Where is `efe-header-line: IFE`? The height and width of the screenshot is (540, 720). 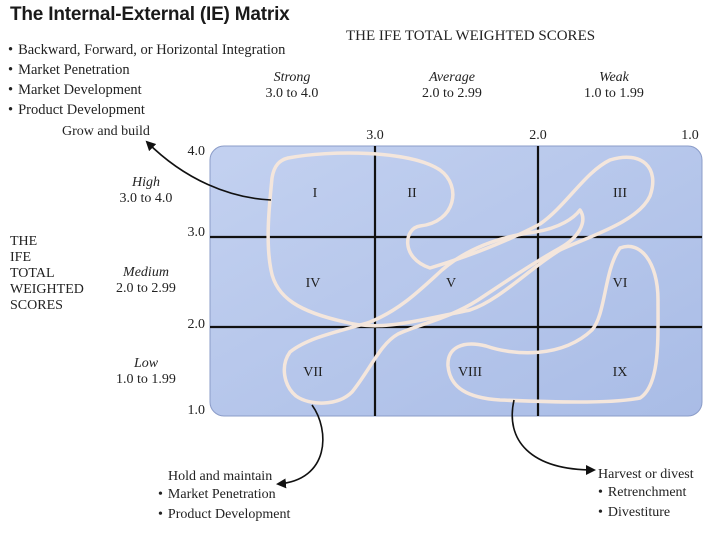 efe-header-line: IFE is located at coordinates (20, 257).